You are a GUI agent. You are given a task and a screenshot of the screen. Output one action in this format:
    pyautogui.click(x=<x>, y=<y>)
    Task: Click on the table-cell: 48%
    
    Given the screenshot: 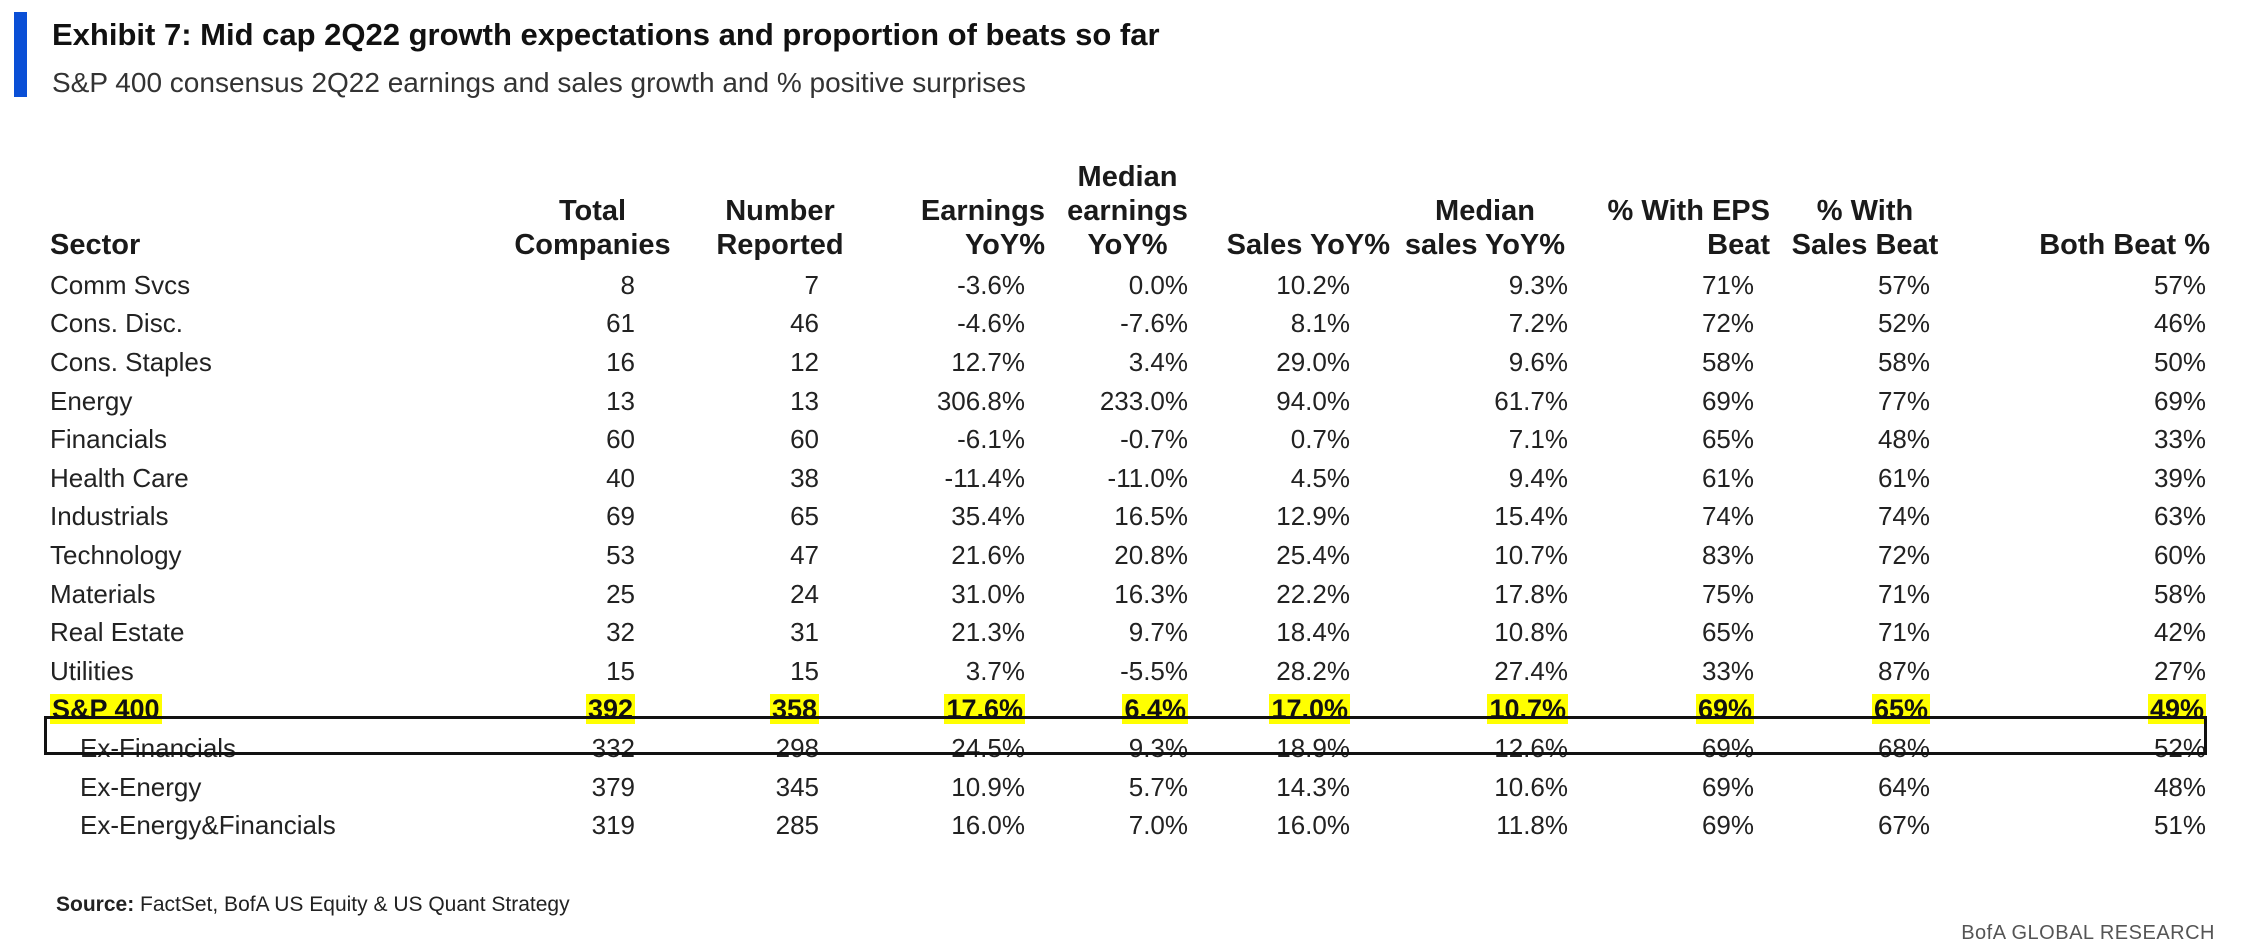 What is the action you would take?
    pyautogui.click(x=2085, y=787)
    